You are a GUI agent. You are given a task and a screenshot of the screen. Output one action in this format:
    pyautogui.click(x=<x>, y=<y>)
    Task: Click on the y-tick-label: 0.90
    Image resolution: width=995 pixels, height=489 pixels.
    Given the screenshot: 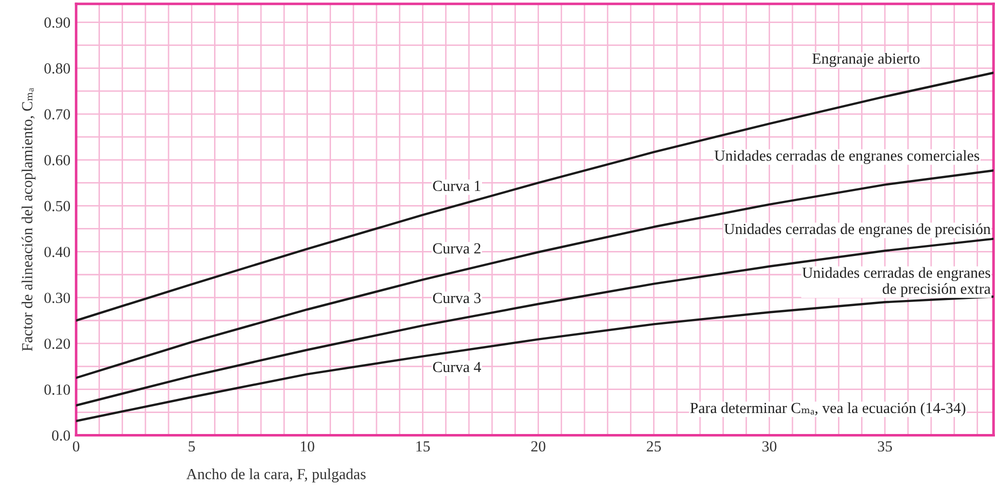 What is the action you would take?
    pyautogui.click(x=57, y=22)
    